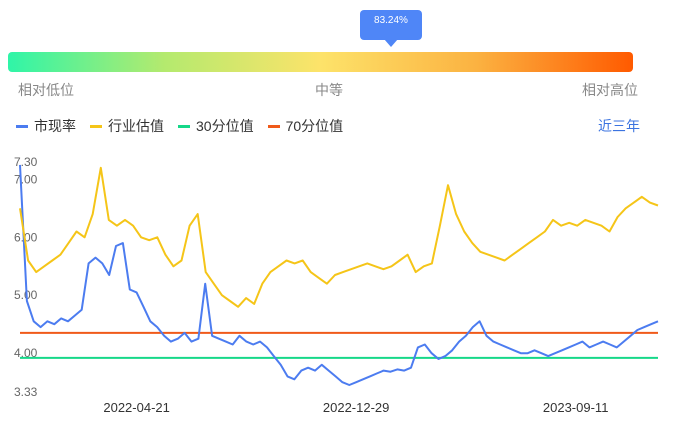 This screenshot has width=686, height=442. What do you see at coordinates (356, 407) in the screenshot?
I see `x-tick-label-1: 2022-12-29` at bounding box center [356, 407].